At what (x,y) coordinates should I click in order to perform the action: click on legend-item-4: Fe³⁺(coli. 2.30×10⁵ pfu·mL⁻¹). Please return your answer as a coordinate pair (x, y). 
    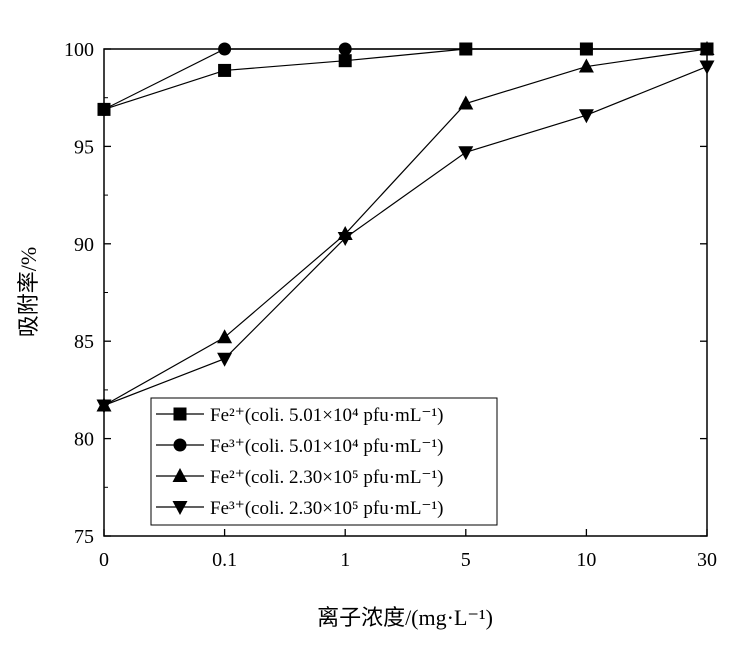
    Looking at the image, I should click on (299, 508).